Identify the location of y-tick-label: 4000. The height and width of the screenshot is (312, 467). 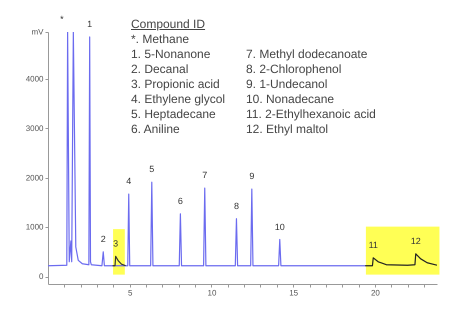
(35, 79).